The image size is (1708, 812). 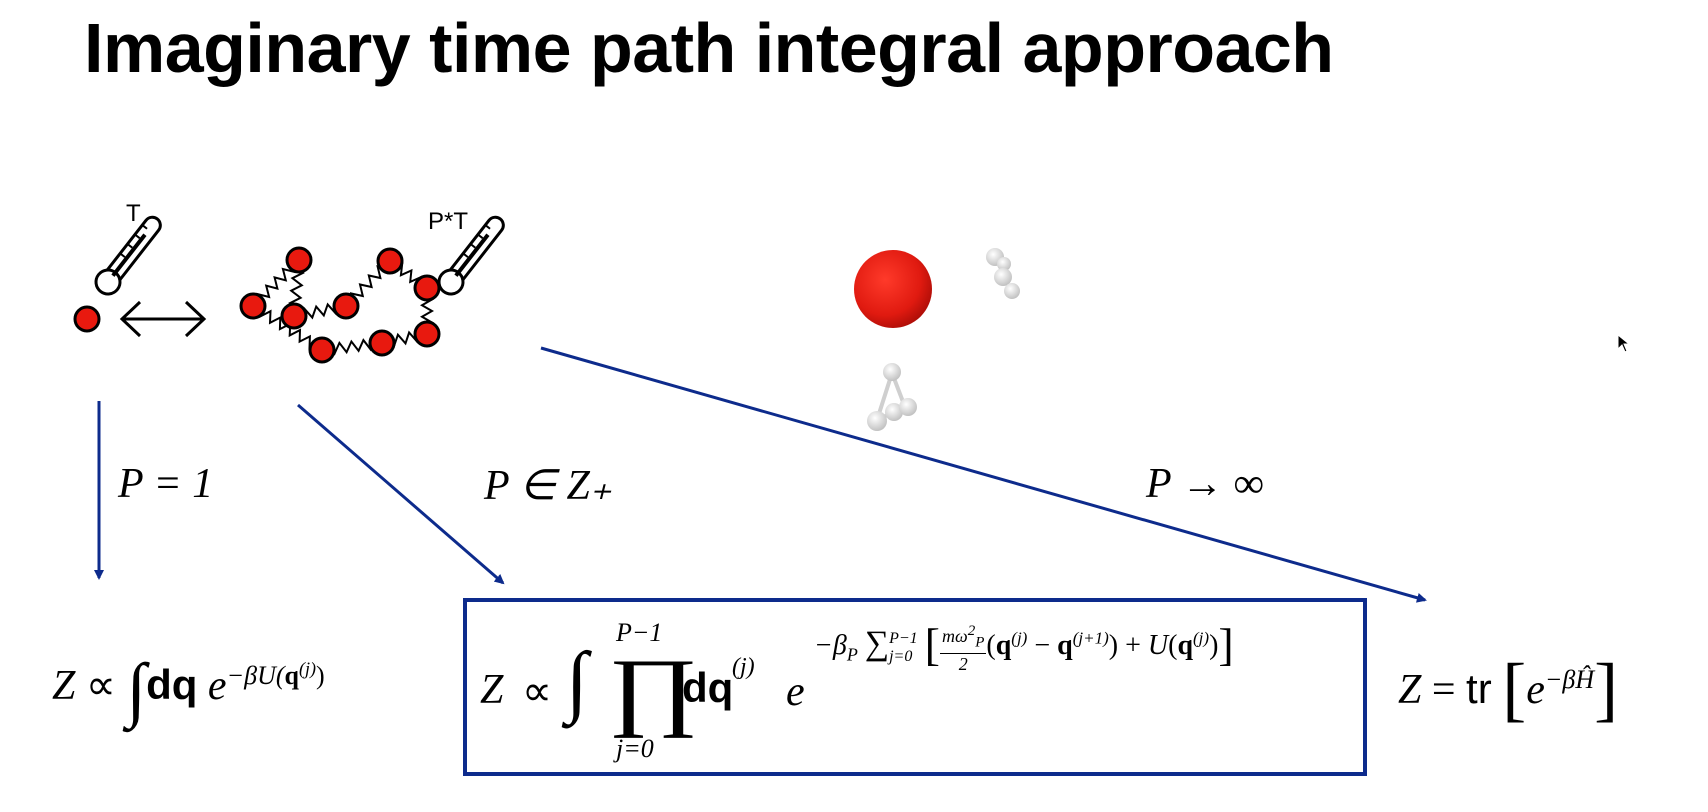 What do you see at coordinates (166, 484) in the screenshot?
I see `arrow-left-label: P = 1` at bounding box center [166, 484].